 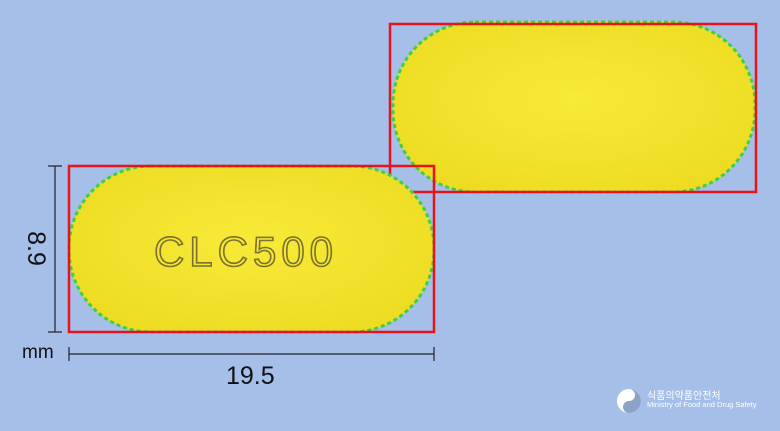 What do you see at coordinates (38, 352) in the screenshot?
I see `unit-label: mm` at bounding box center [38, 352].